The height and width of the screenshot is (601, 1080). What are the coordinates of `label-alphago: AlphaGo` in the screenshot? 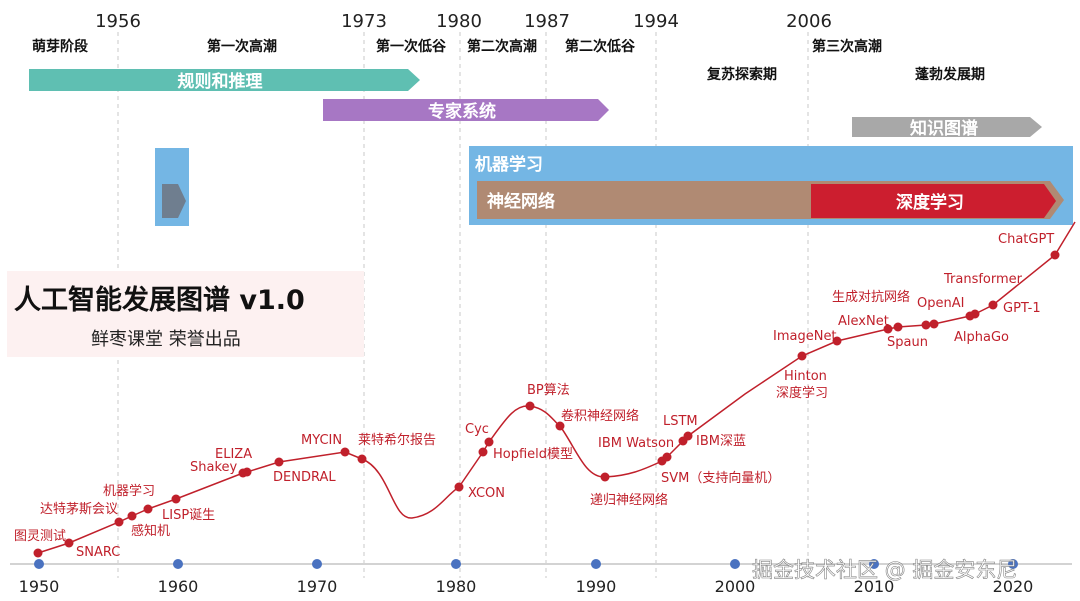 It's located at (981, 337).